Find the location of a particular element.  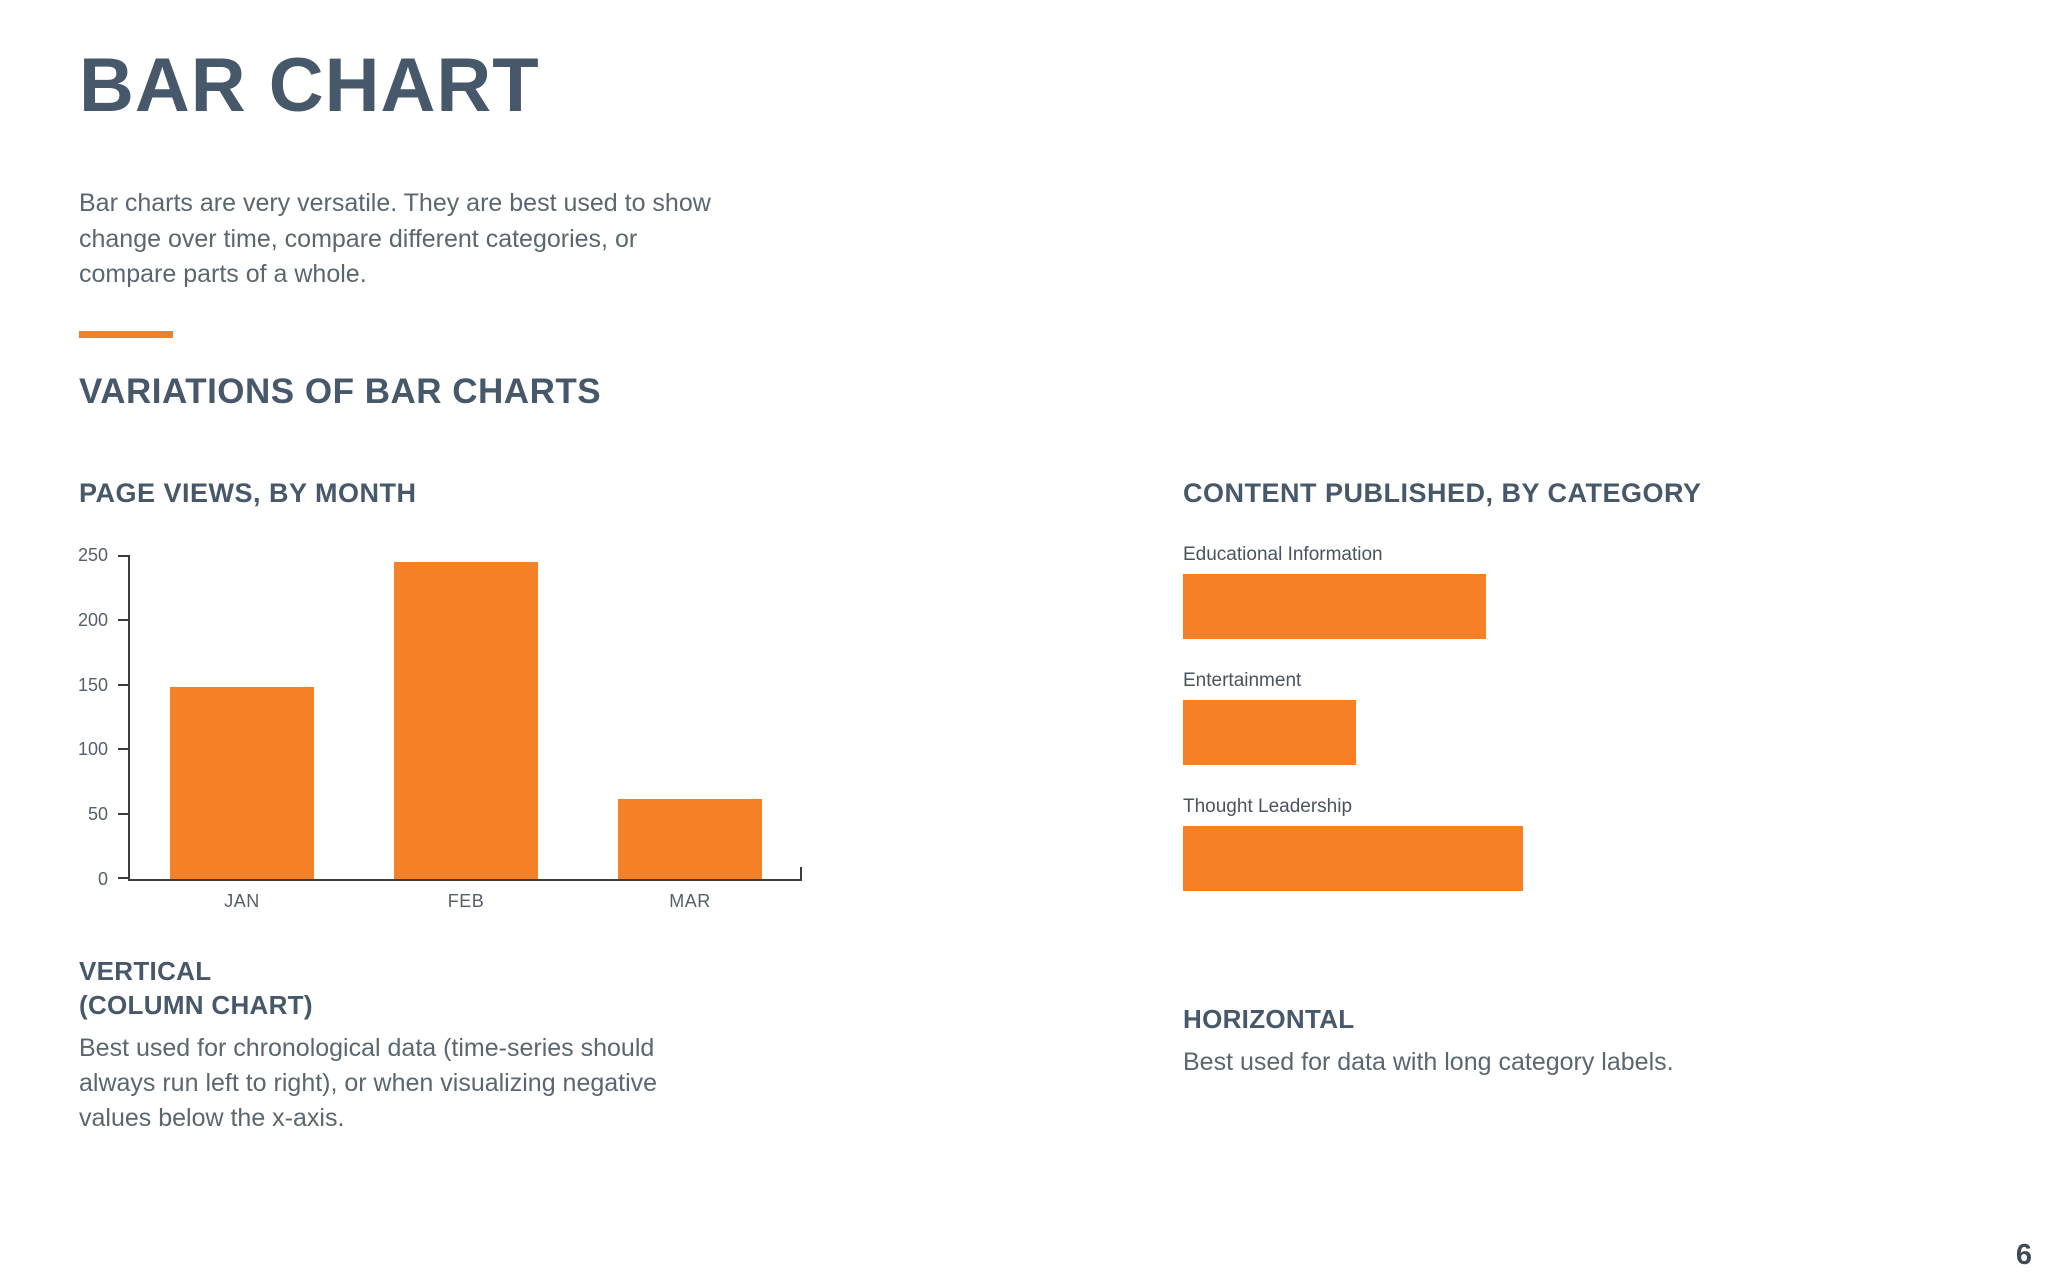

y-tick-label: 100 is located at coordinates (92, 749).